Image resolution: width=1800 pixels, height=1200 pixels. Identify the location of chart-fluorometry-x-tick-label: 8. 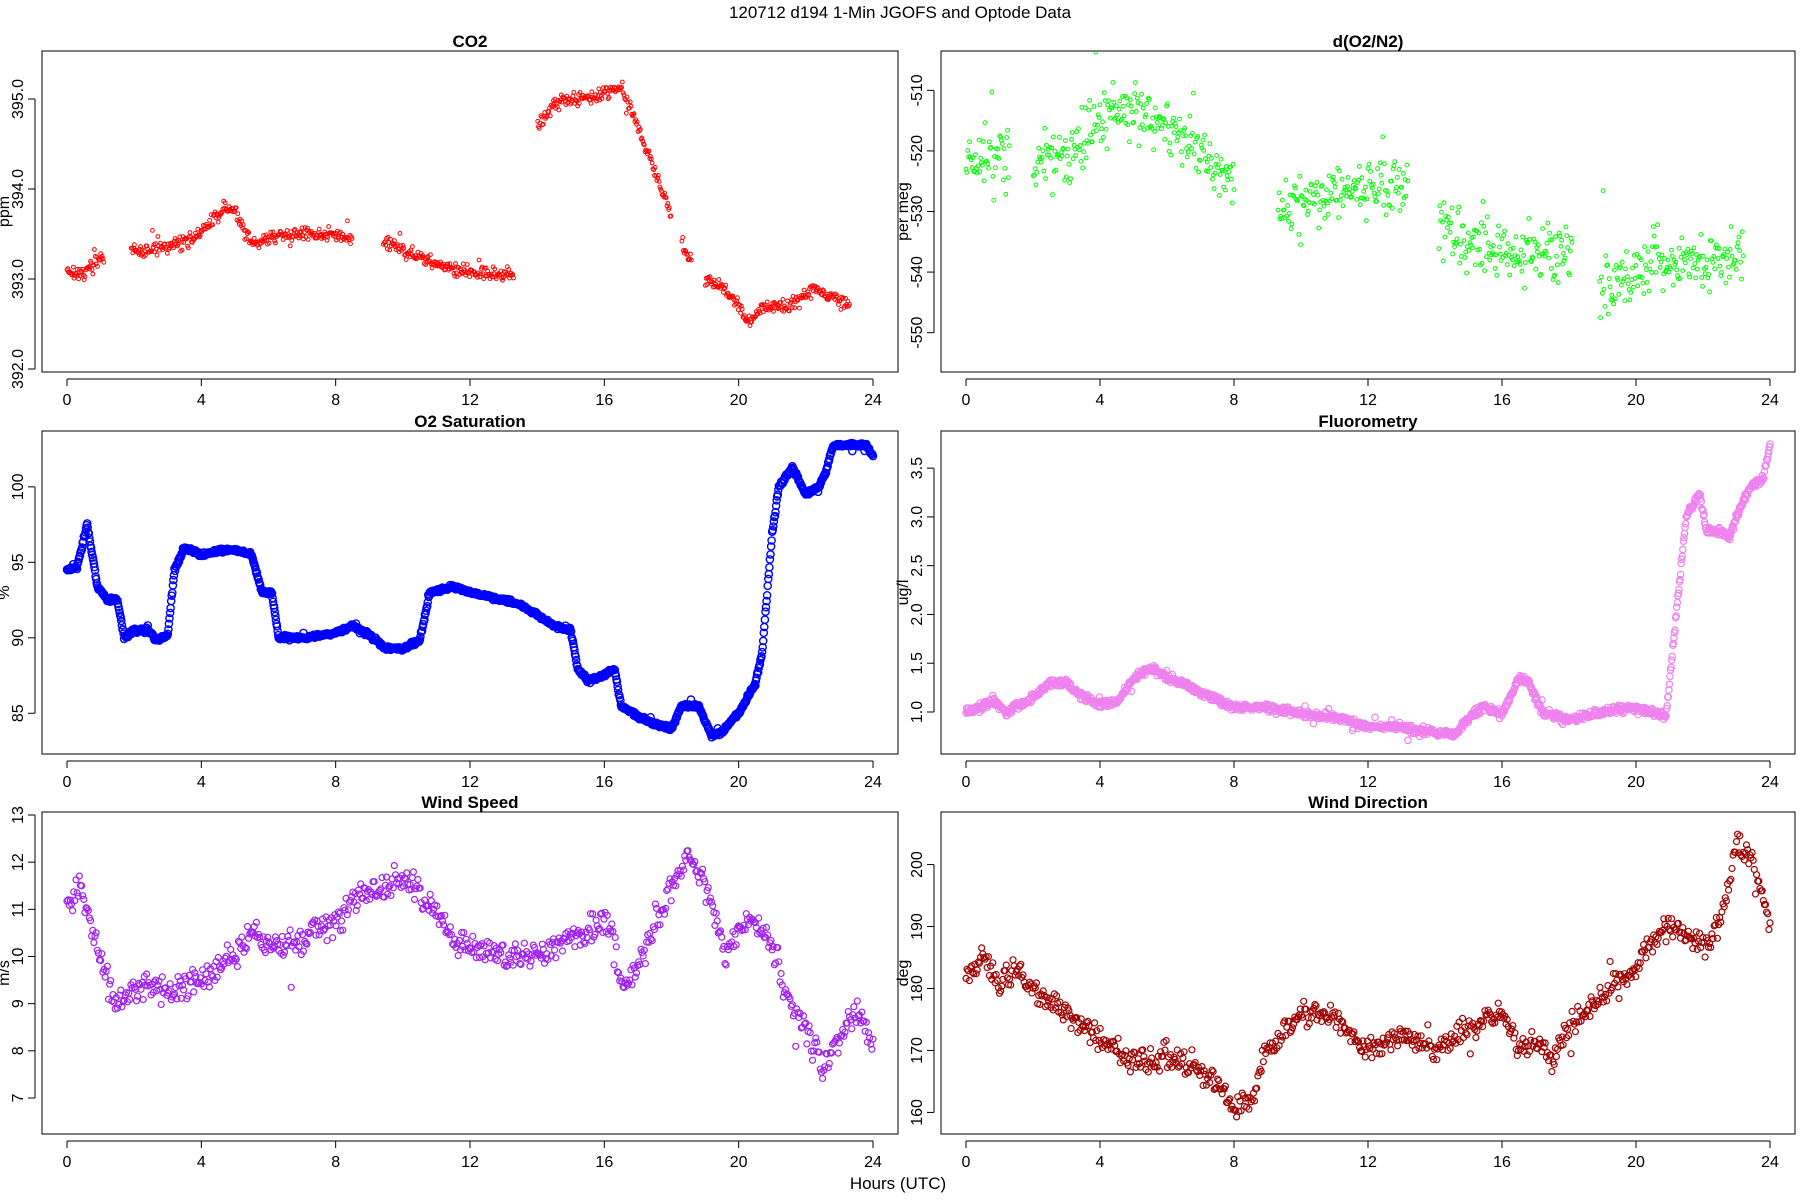
(1234, 782).